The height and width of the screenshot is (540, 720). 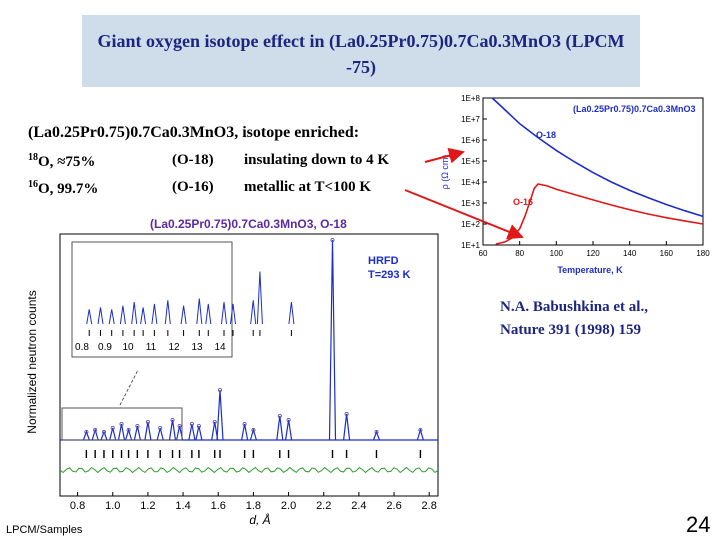 I want to click on enrichment-value: 99.7%, so click(x=78, y=189).